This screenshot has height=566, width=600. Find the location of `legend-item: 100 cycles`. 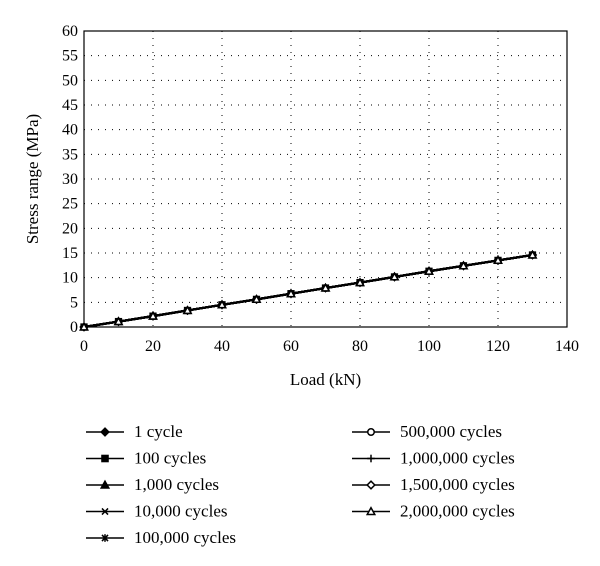

legend-item: 100 cycles is located at coordinates (146, 458).